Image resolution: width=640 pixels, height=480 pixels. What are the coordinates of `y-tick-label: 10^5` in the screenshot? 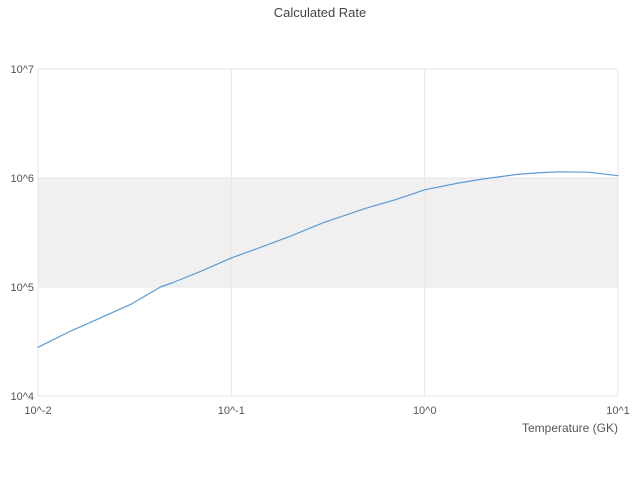 It's located at (22, 288).